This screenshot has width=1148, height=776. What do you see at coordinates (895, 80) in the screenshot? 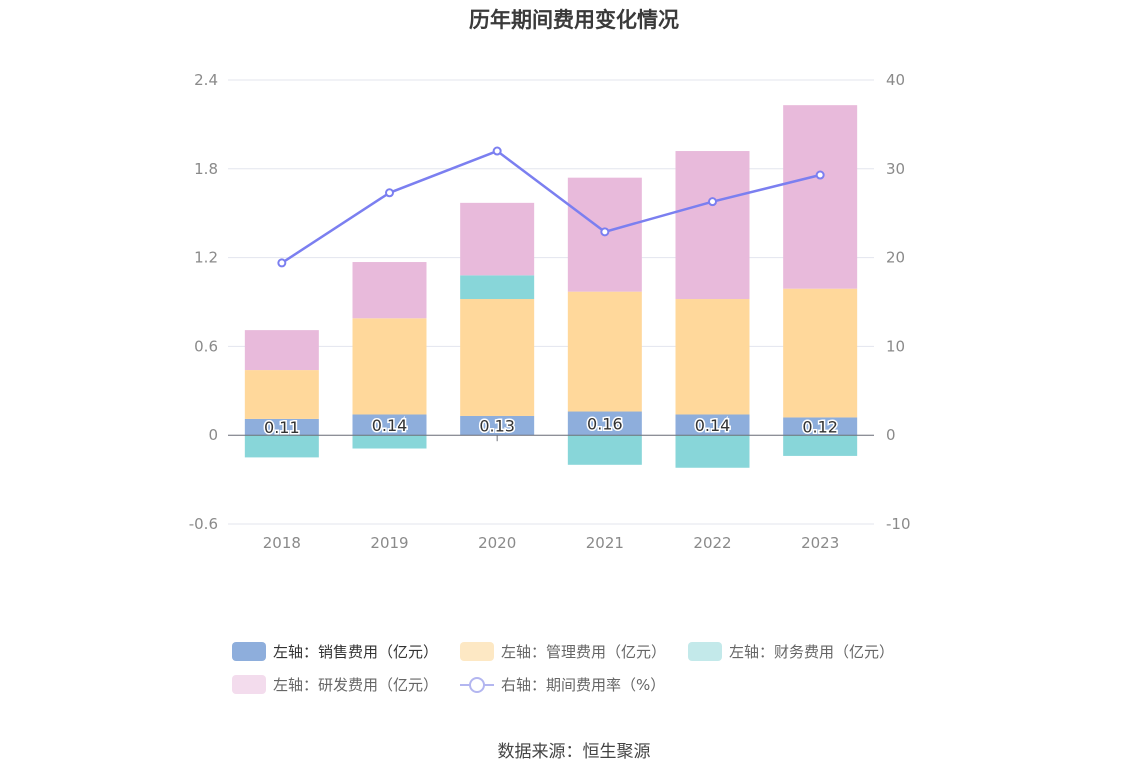
I see `right-axis-tick-label: 40` at bounding box center [895, 80].